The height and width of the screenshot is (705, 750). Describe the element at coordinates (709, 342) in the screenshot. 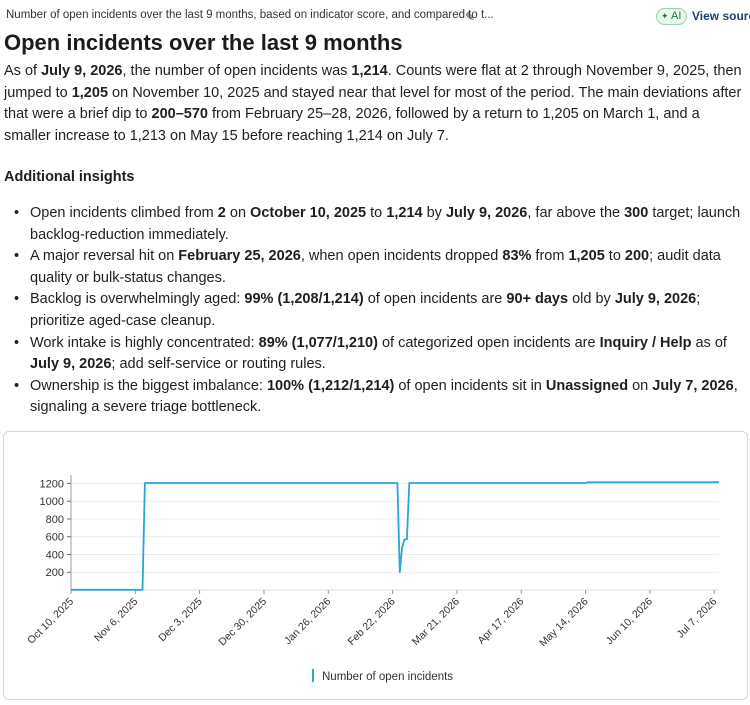

I see `insight-segment: as of` at that location.